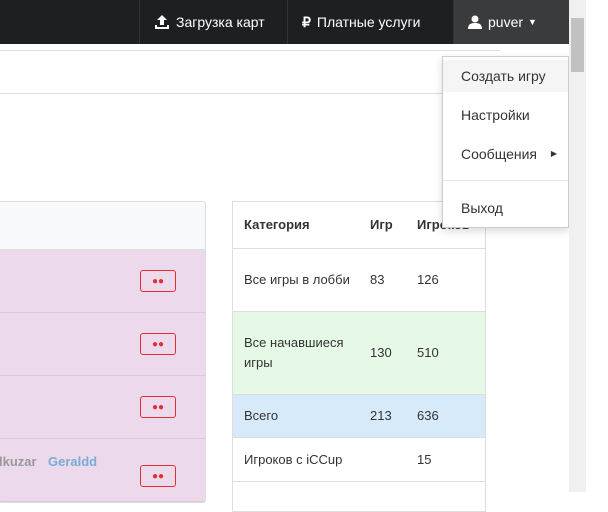  I want to click on top-bar, so click(250, 72).